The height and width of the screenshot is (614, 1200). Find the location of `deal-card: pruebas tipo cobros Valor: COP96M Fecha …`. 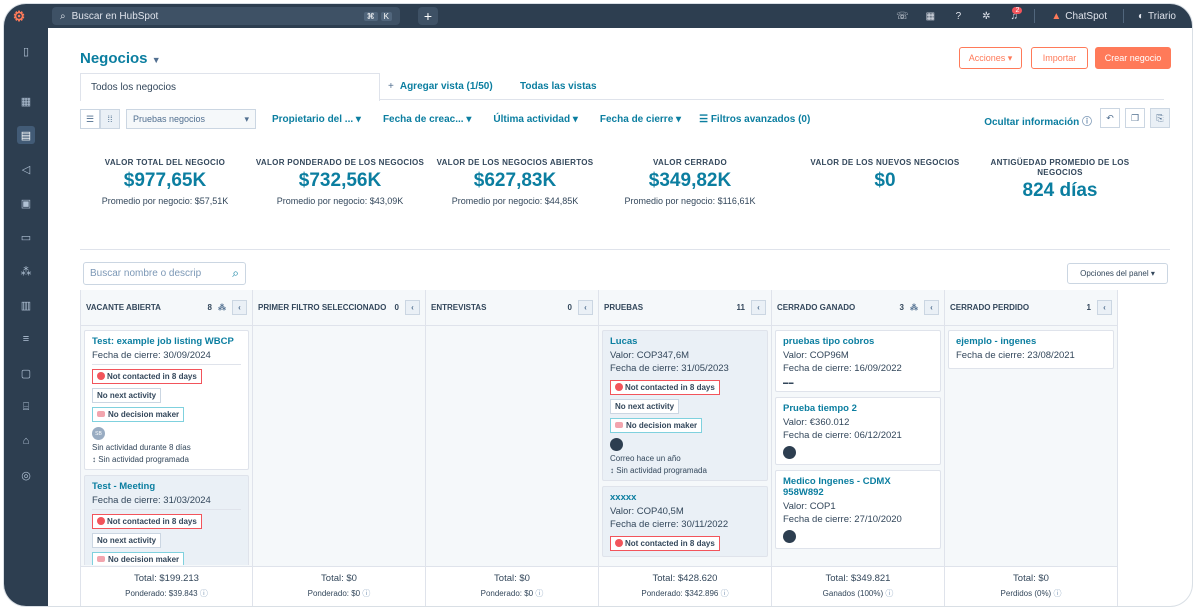

deal-card: pruebas tipo cobros Valor: COP96M Fecha … is located at coordinates (858, 361).